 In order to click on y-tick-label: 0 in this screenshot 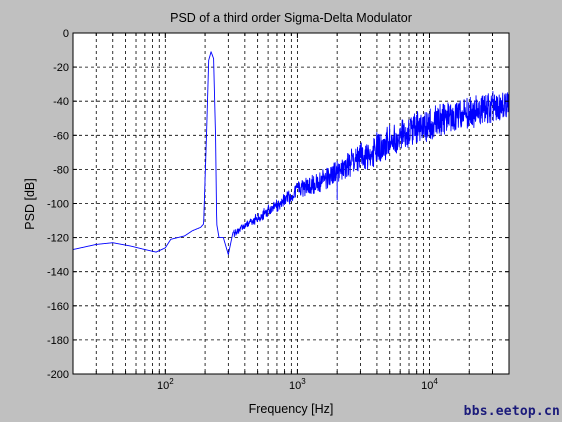, I will do `click(66, 34)`.